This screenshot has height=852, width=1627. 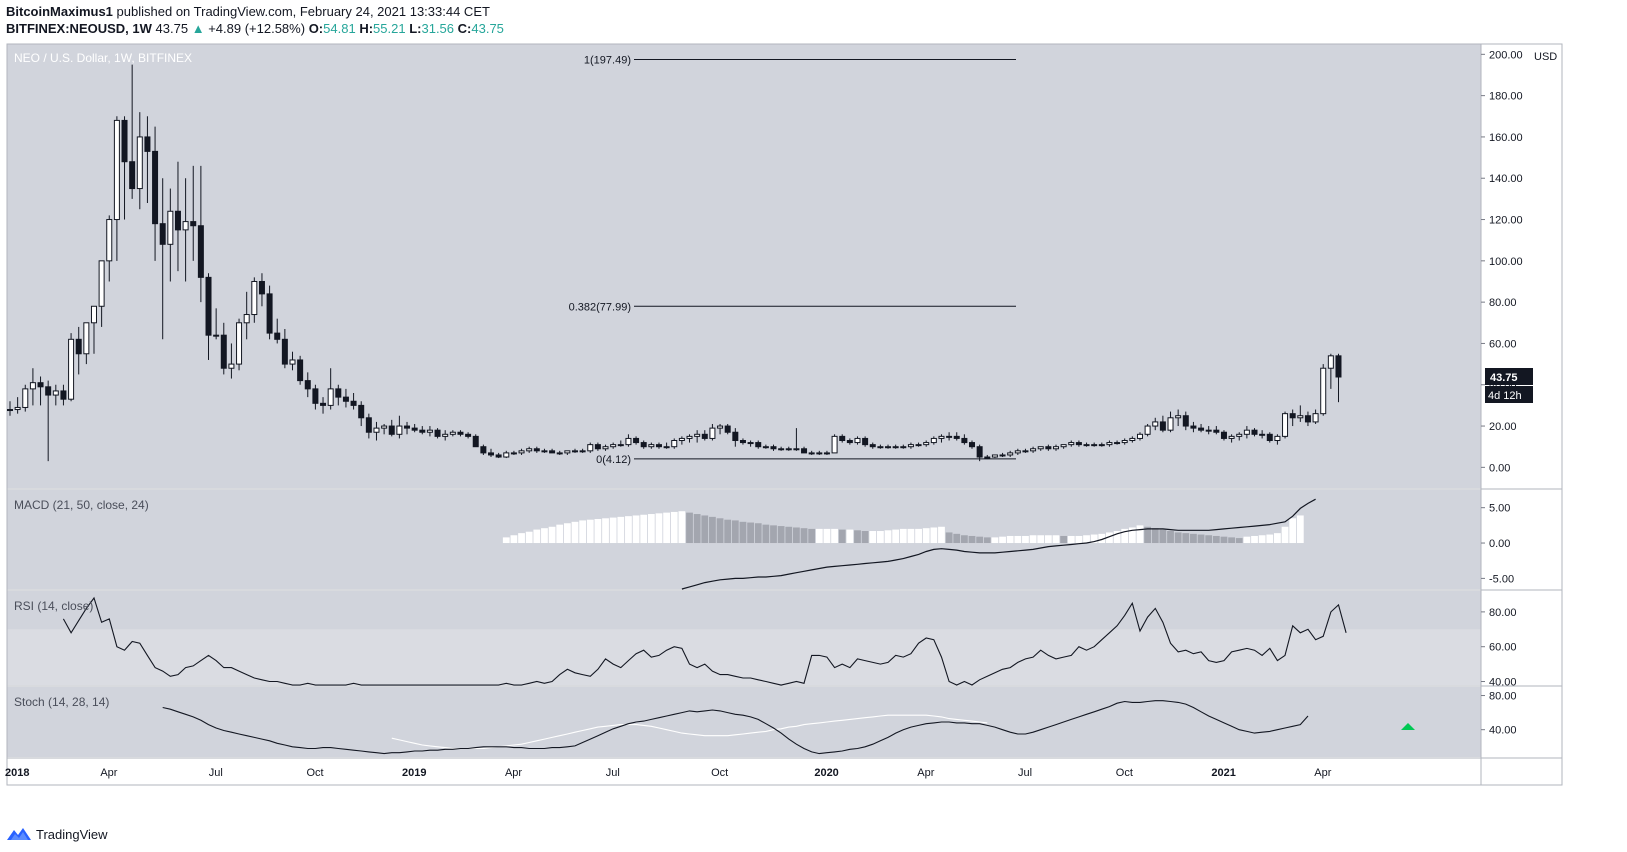 I want to click on time-tick-label: Oct, so click(x=314, y=773).